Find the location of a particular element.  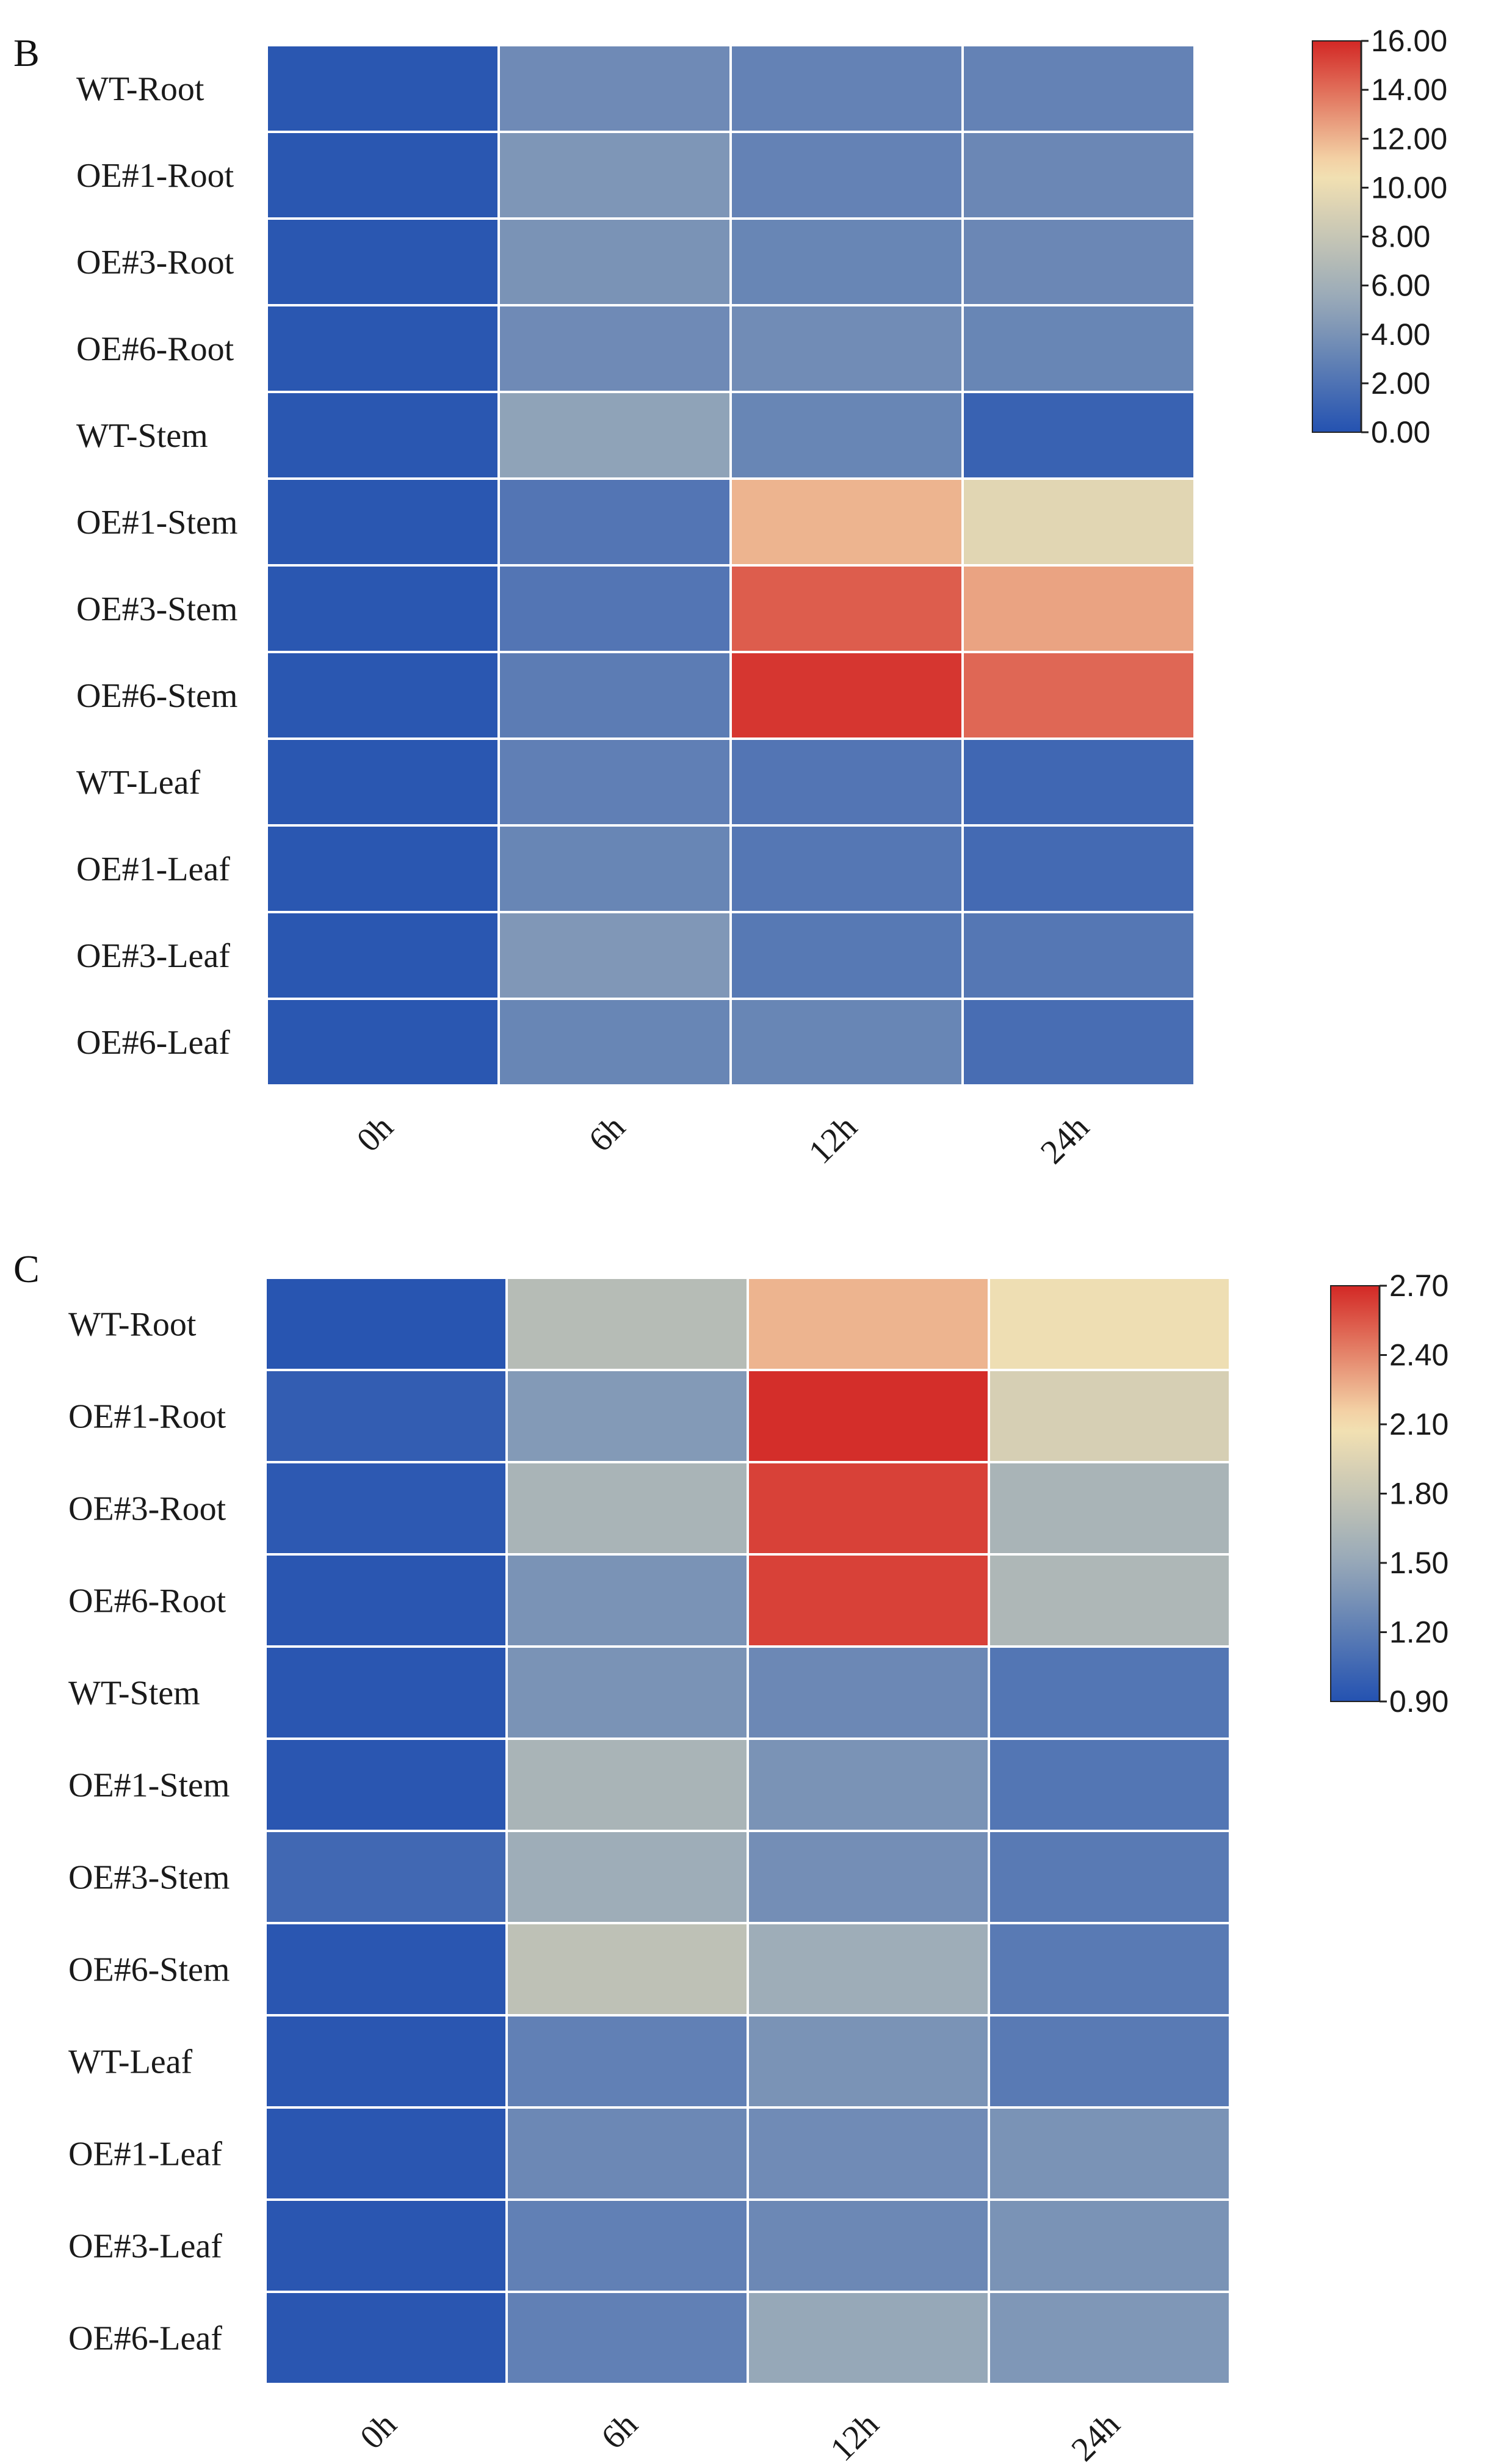

panel-c-colorbar is located at coordinates (1355, 1493).